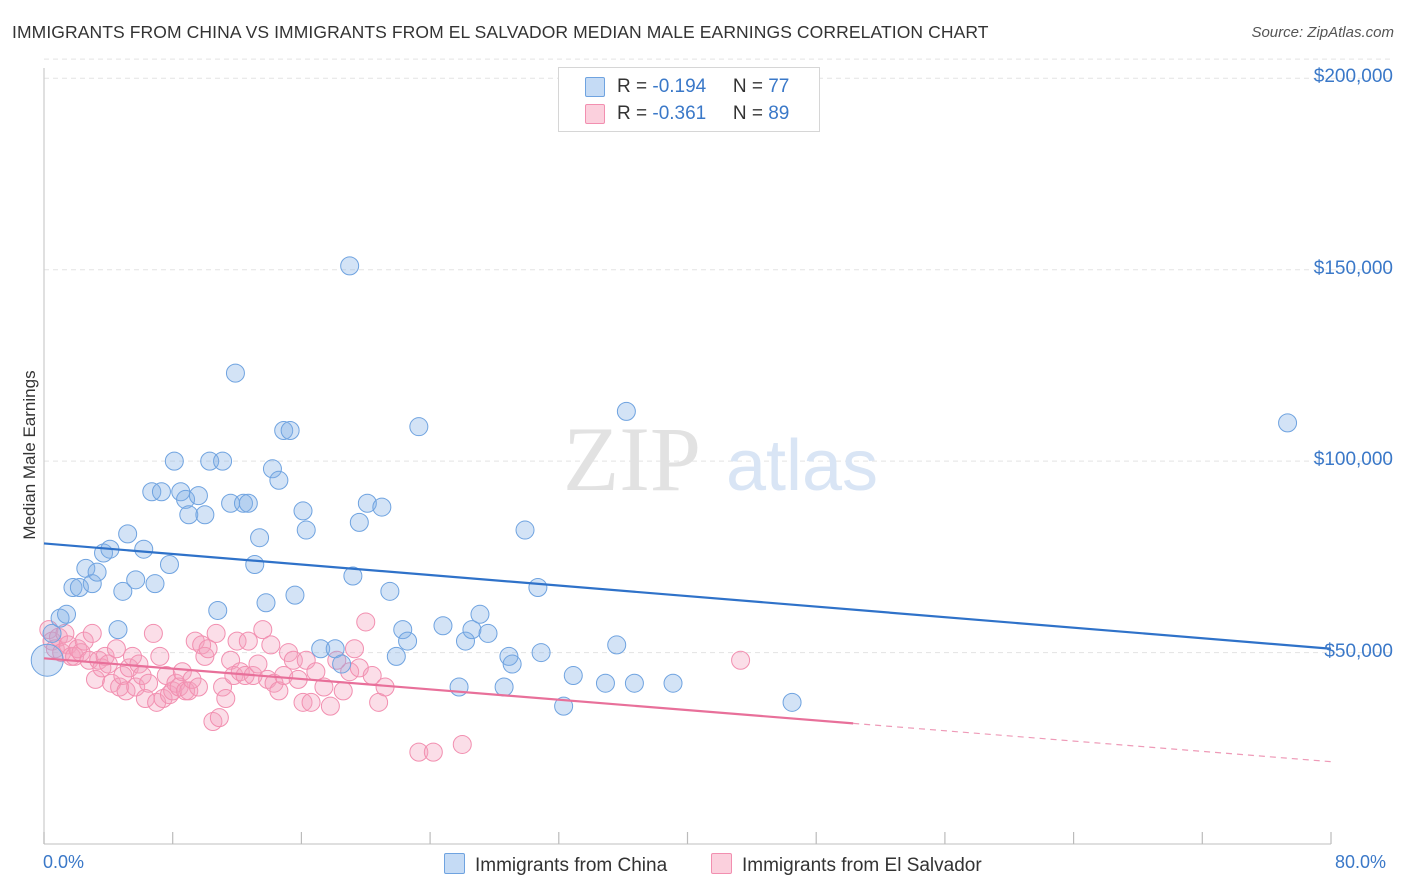 The width and height of the screenshot is (1406, 892). I want to click on x-tick-max: 80.0%, so click(1361, 862).